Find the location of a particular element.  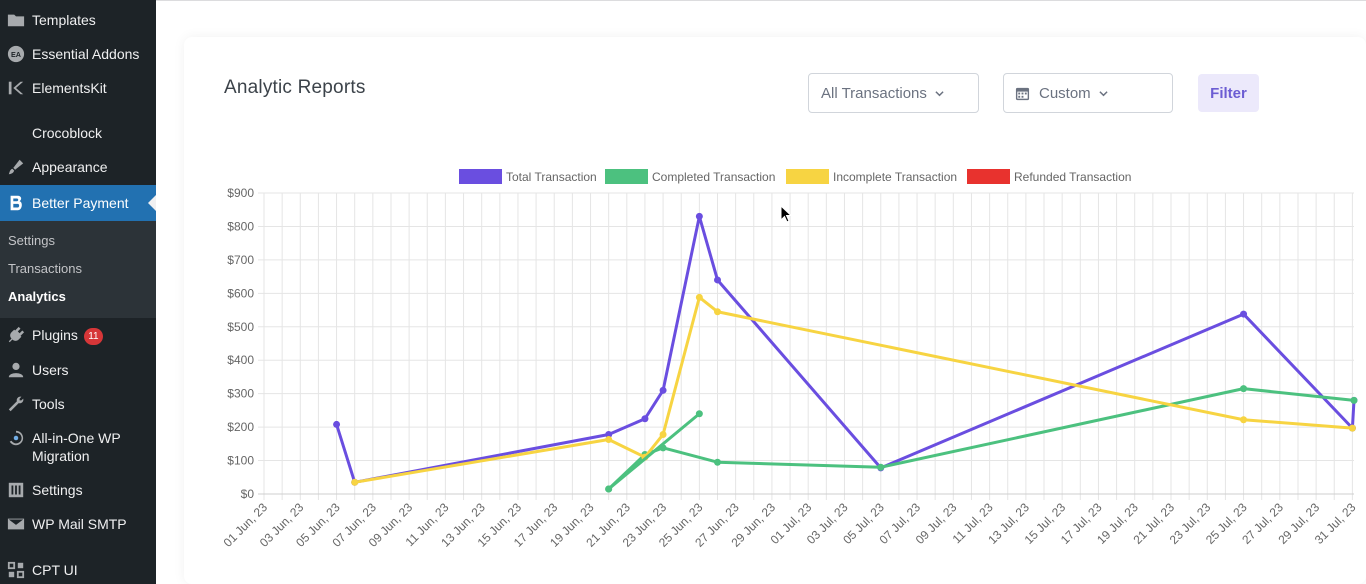

migration-label-line1: All-in-One WP is located at coordinates (76, 438).